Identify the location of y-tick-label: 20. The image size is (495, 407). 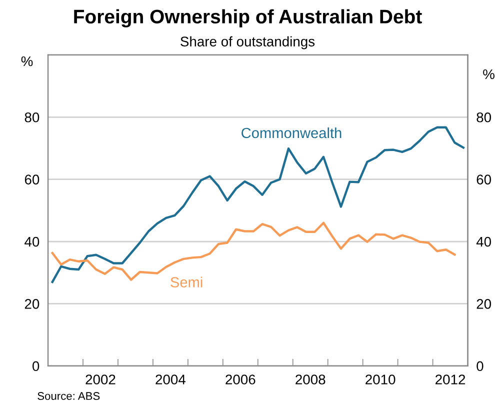
(32, 304).